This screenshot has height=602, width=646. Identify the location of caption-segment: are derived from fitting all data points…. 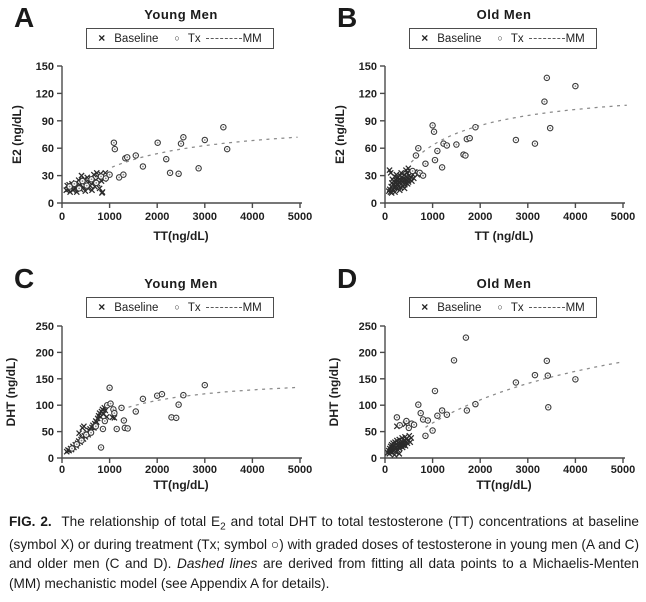
(324, 573).